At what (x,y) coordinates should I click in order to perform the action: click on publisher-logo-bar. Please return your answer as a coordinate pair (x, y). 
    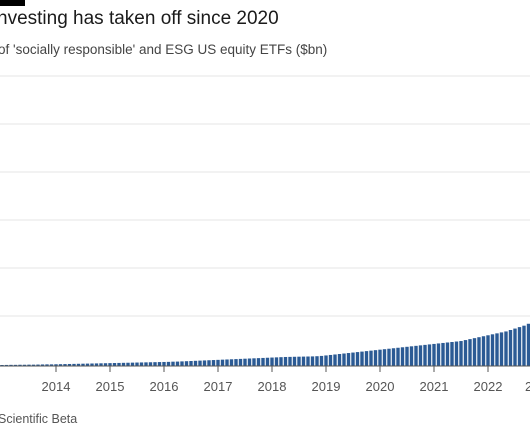
    Looking at the image, I should click on (12, 3).